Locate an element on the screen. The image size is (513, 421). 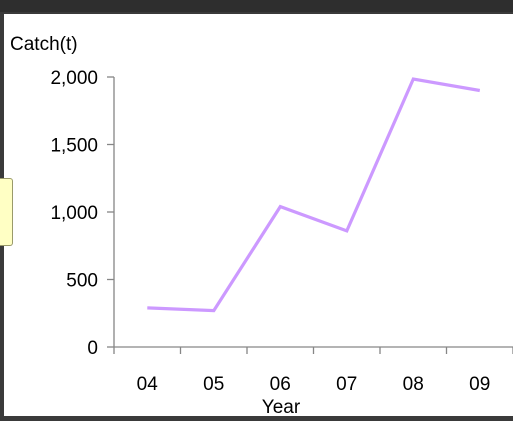
x-tick-label: 08 is located at coordinates (413, 384).